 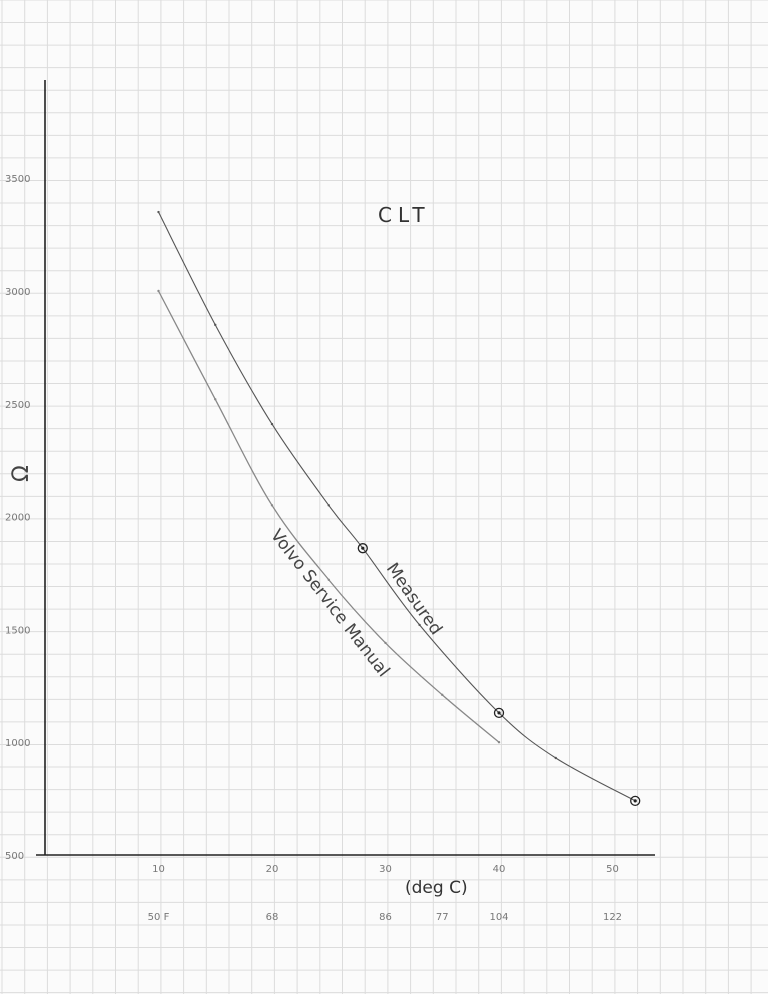 I want to click on series-label-measured: Measured, so click(x=414, y=598).